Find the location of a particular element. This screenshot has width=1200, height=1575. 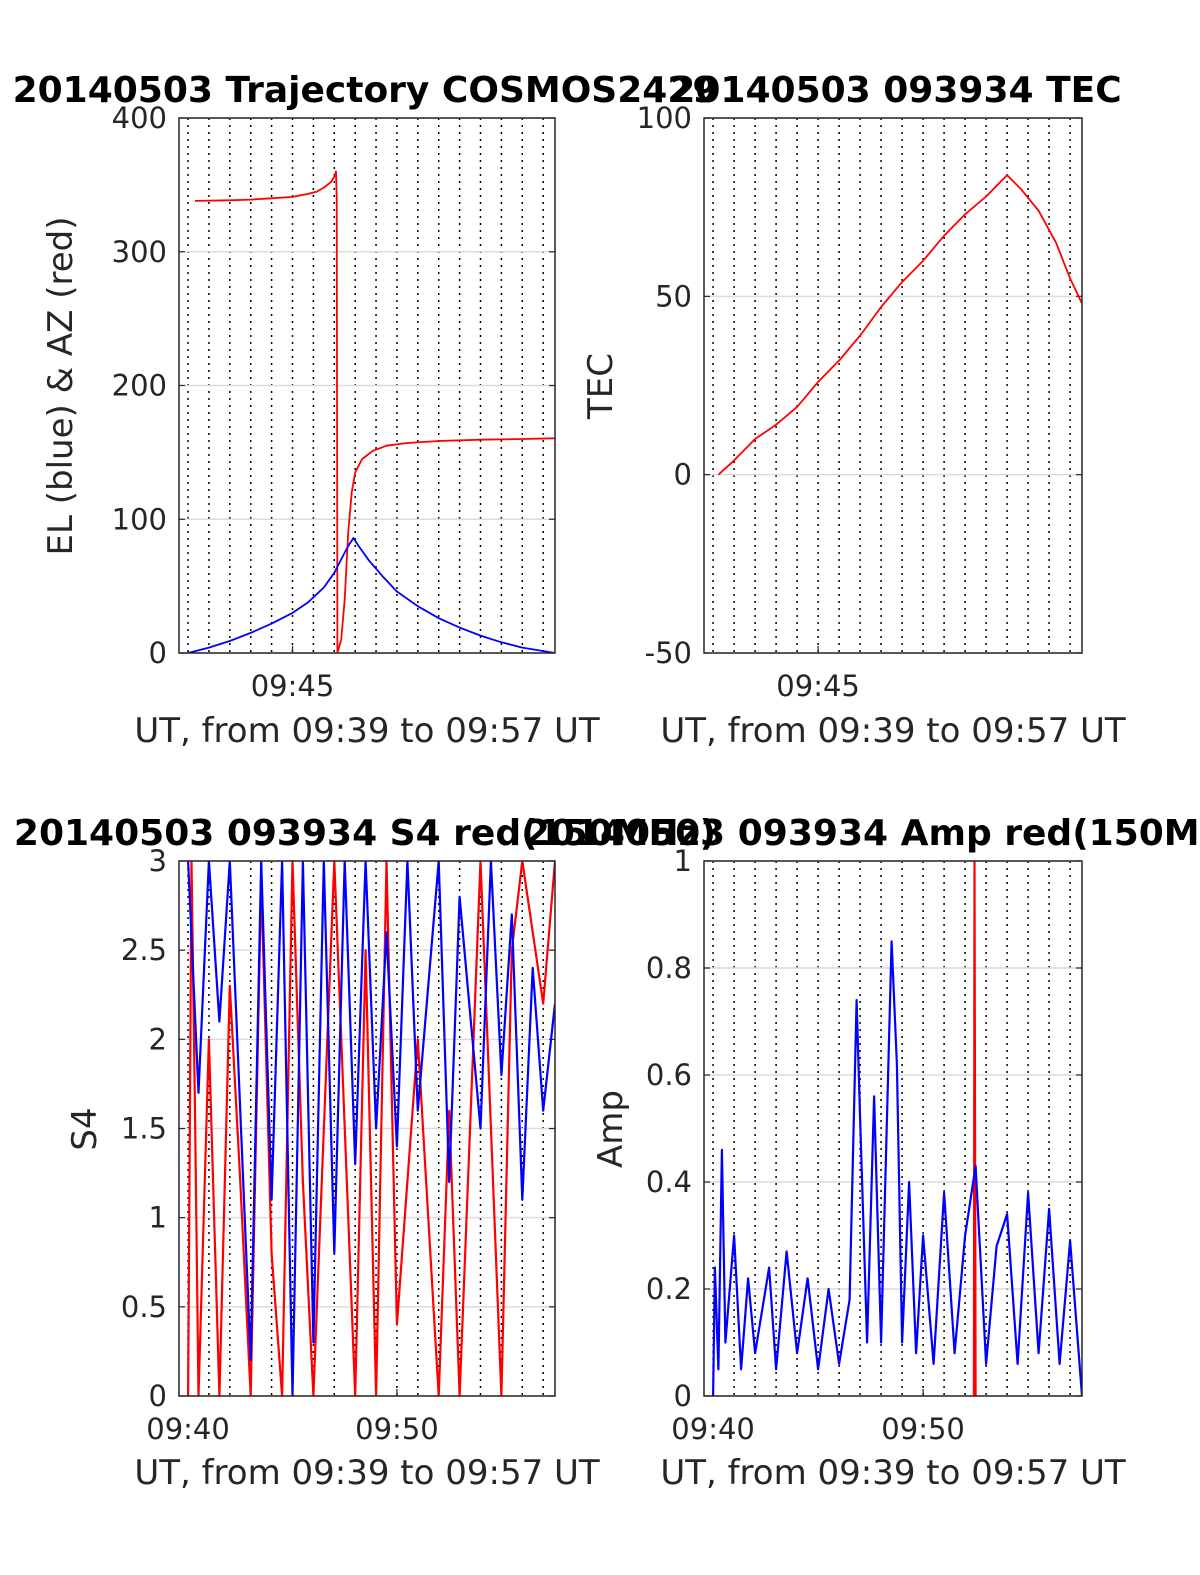

y-tick-label: 2.5 is located at coordinates (144, 950).